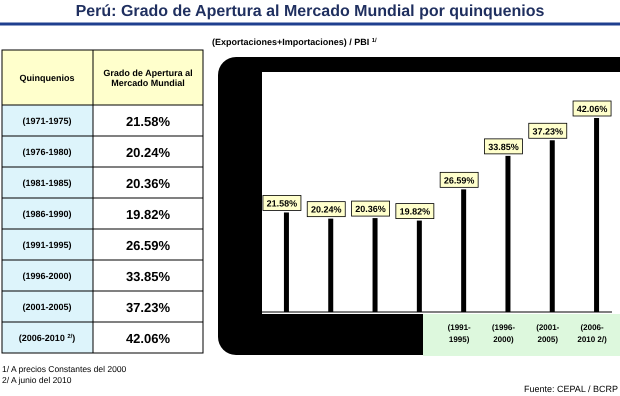 This screenshot has height=396, width=620. What do you see at coordinates (571, 389) in the screenshot?
I see `source-note: Fuente: CEPAL / BCRP` at bounding box center [571, 389].